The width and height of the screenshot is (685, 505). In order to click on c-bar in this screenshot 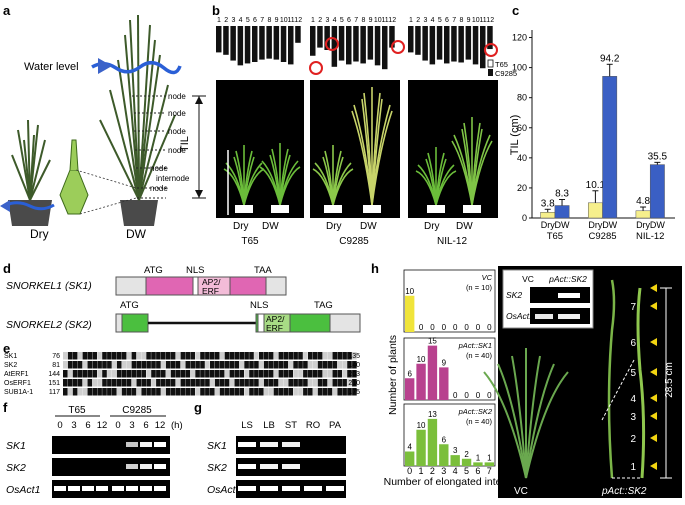, I will do `click(643, 214)`.